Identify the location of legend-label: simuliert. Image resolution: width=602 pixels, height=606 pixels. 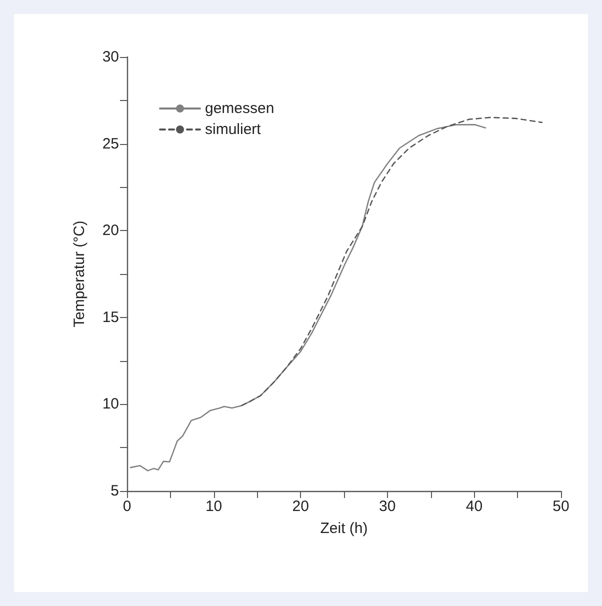
(233, 129).